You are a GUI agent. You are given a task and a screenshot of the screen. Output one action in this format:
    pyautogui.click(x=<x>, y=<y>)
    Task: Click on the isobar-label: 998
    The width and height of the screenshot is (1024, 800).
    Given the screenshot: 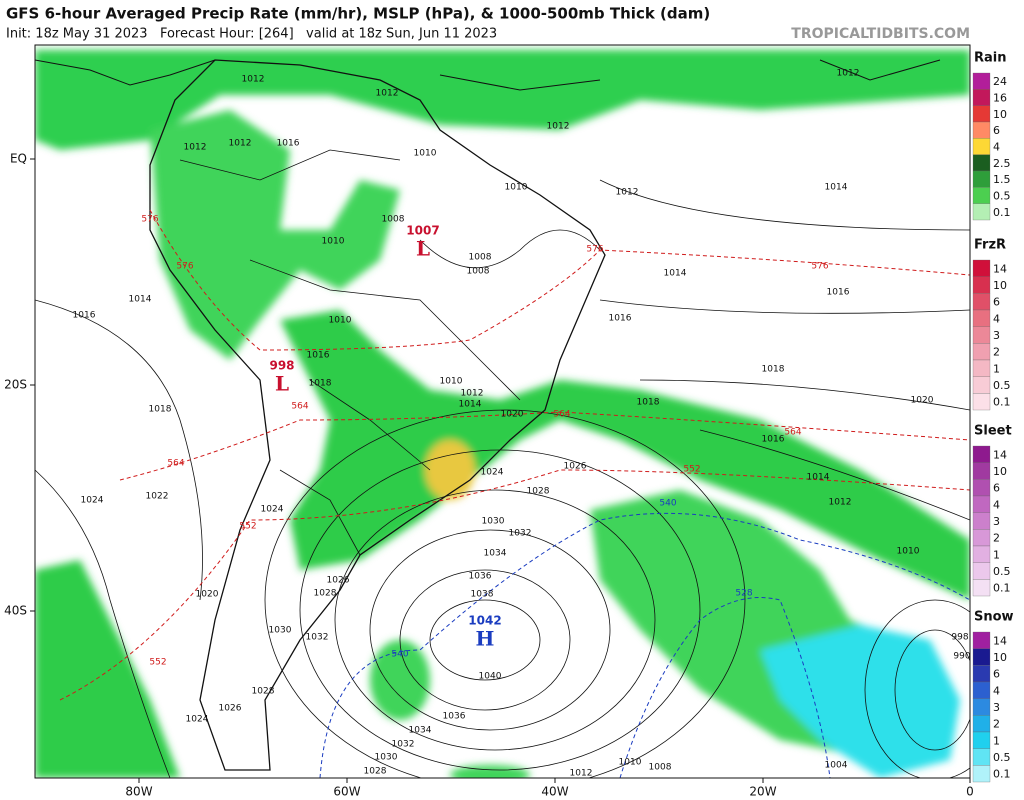 What is the action you would take?
    pyautogui.click(x=959, y=638)
    